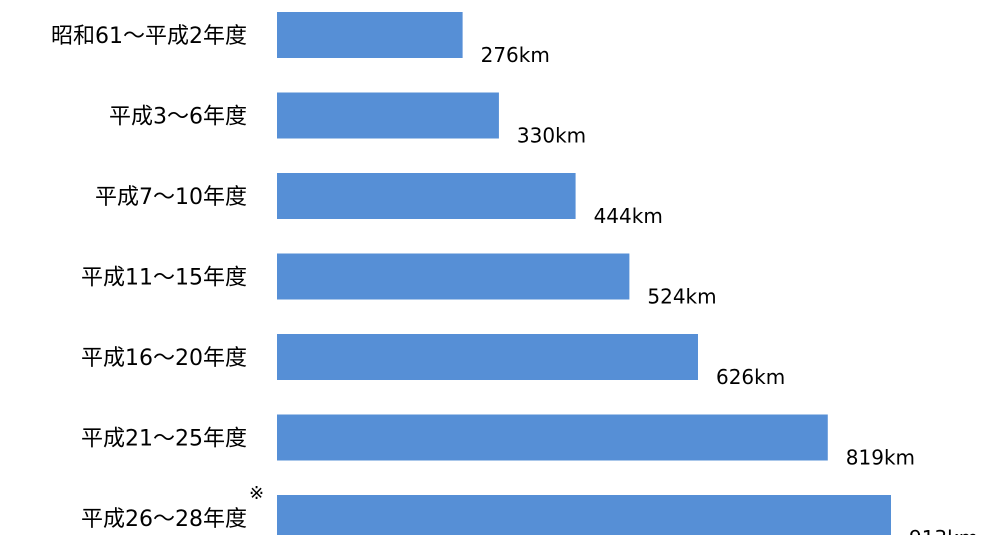  What do you see at coordinates (178, 117) in the screenshot?
I see `category-label-1: 平成3～6年度` at bounding box center [178, 117].